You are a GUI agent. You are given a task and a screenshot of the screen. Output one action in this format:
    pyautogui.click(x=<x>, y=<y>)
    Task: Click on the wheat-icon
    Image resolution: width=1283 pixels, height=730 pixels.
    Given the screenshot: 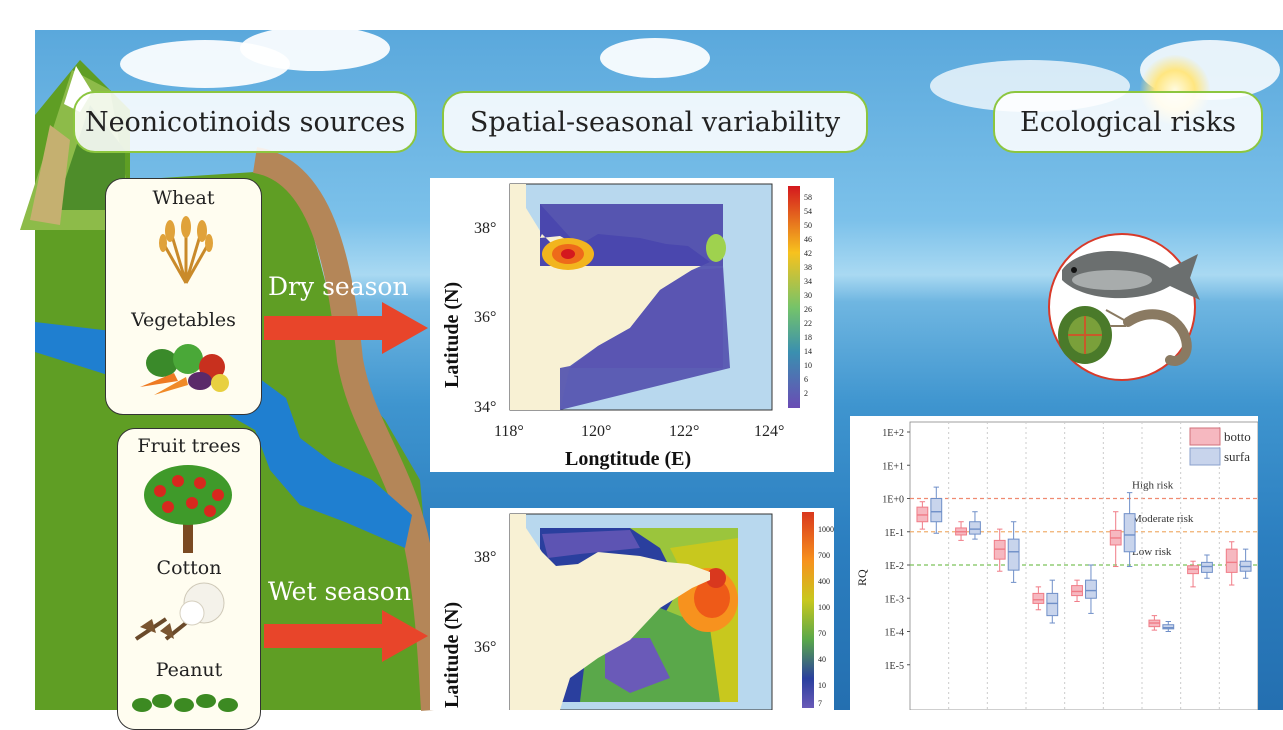 What is the action you would take?
    pyautogui.click(x=186, y=250)
    